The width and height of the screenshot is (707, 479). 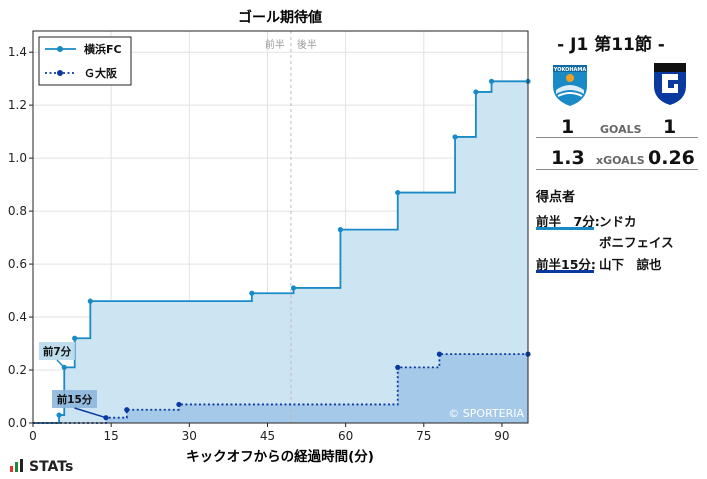 What do you see at coordinates (267, 436) in the screenshot?
I see `x-tick-label: 45` at bounding box center [267, 436].